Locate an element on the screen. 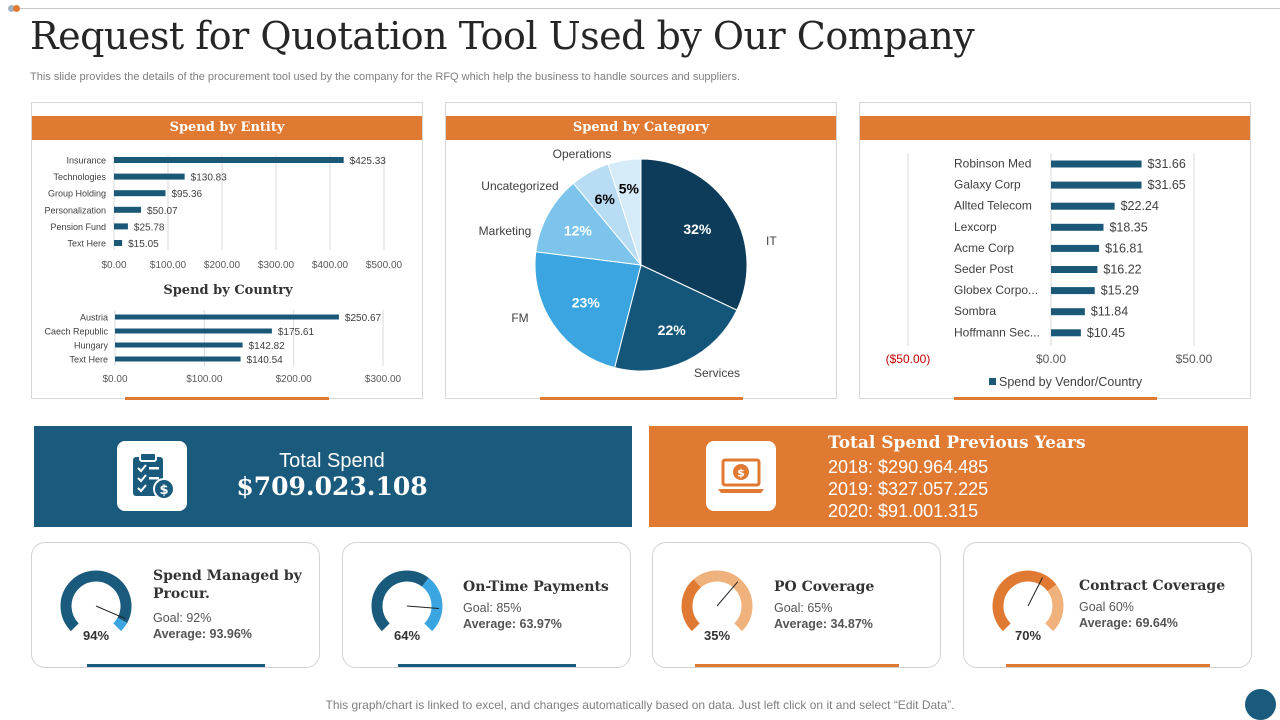 The width and height of the screenshot is (1280, 720). kpi-average: Average: 93.96% is located at coordinates (202, 634).